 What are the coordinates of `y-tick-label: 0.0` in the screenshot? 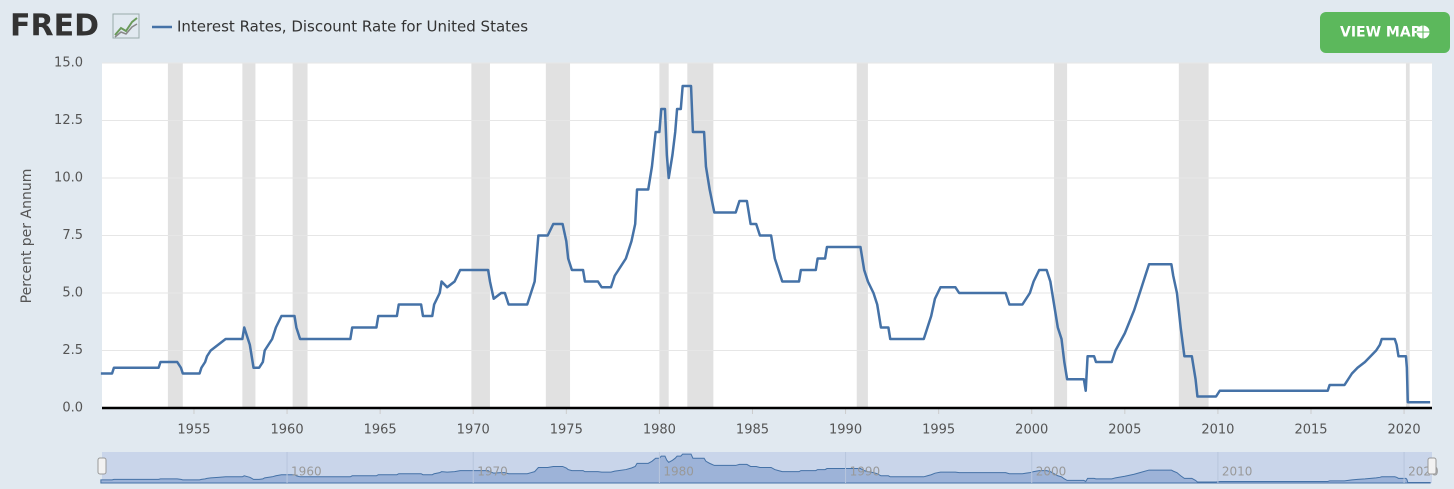 It's located at (72, 408).